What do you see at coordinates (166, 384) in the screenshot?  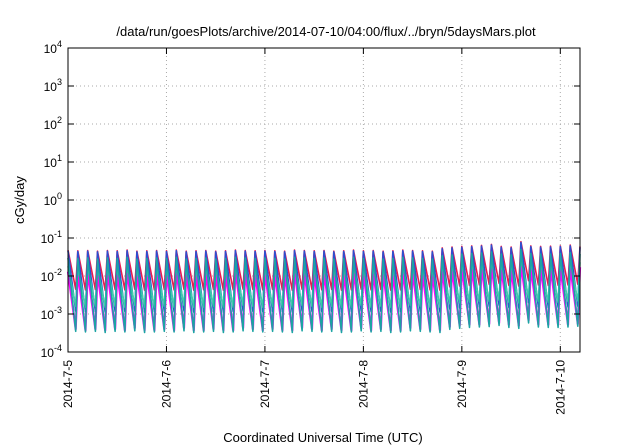 I see `x-tick-label: 2014-7-6` at bounding box center [166, 384].